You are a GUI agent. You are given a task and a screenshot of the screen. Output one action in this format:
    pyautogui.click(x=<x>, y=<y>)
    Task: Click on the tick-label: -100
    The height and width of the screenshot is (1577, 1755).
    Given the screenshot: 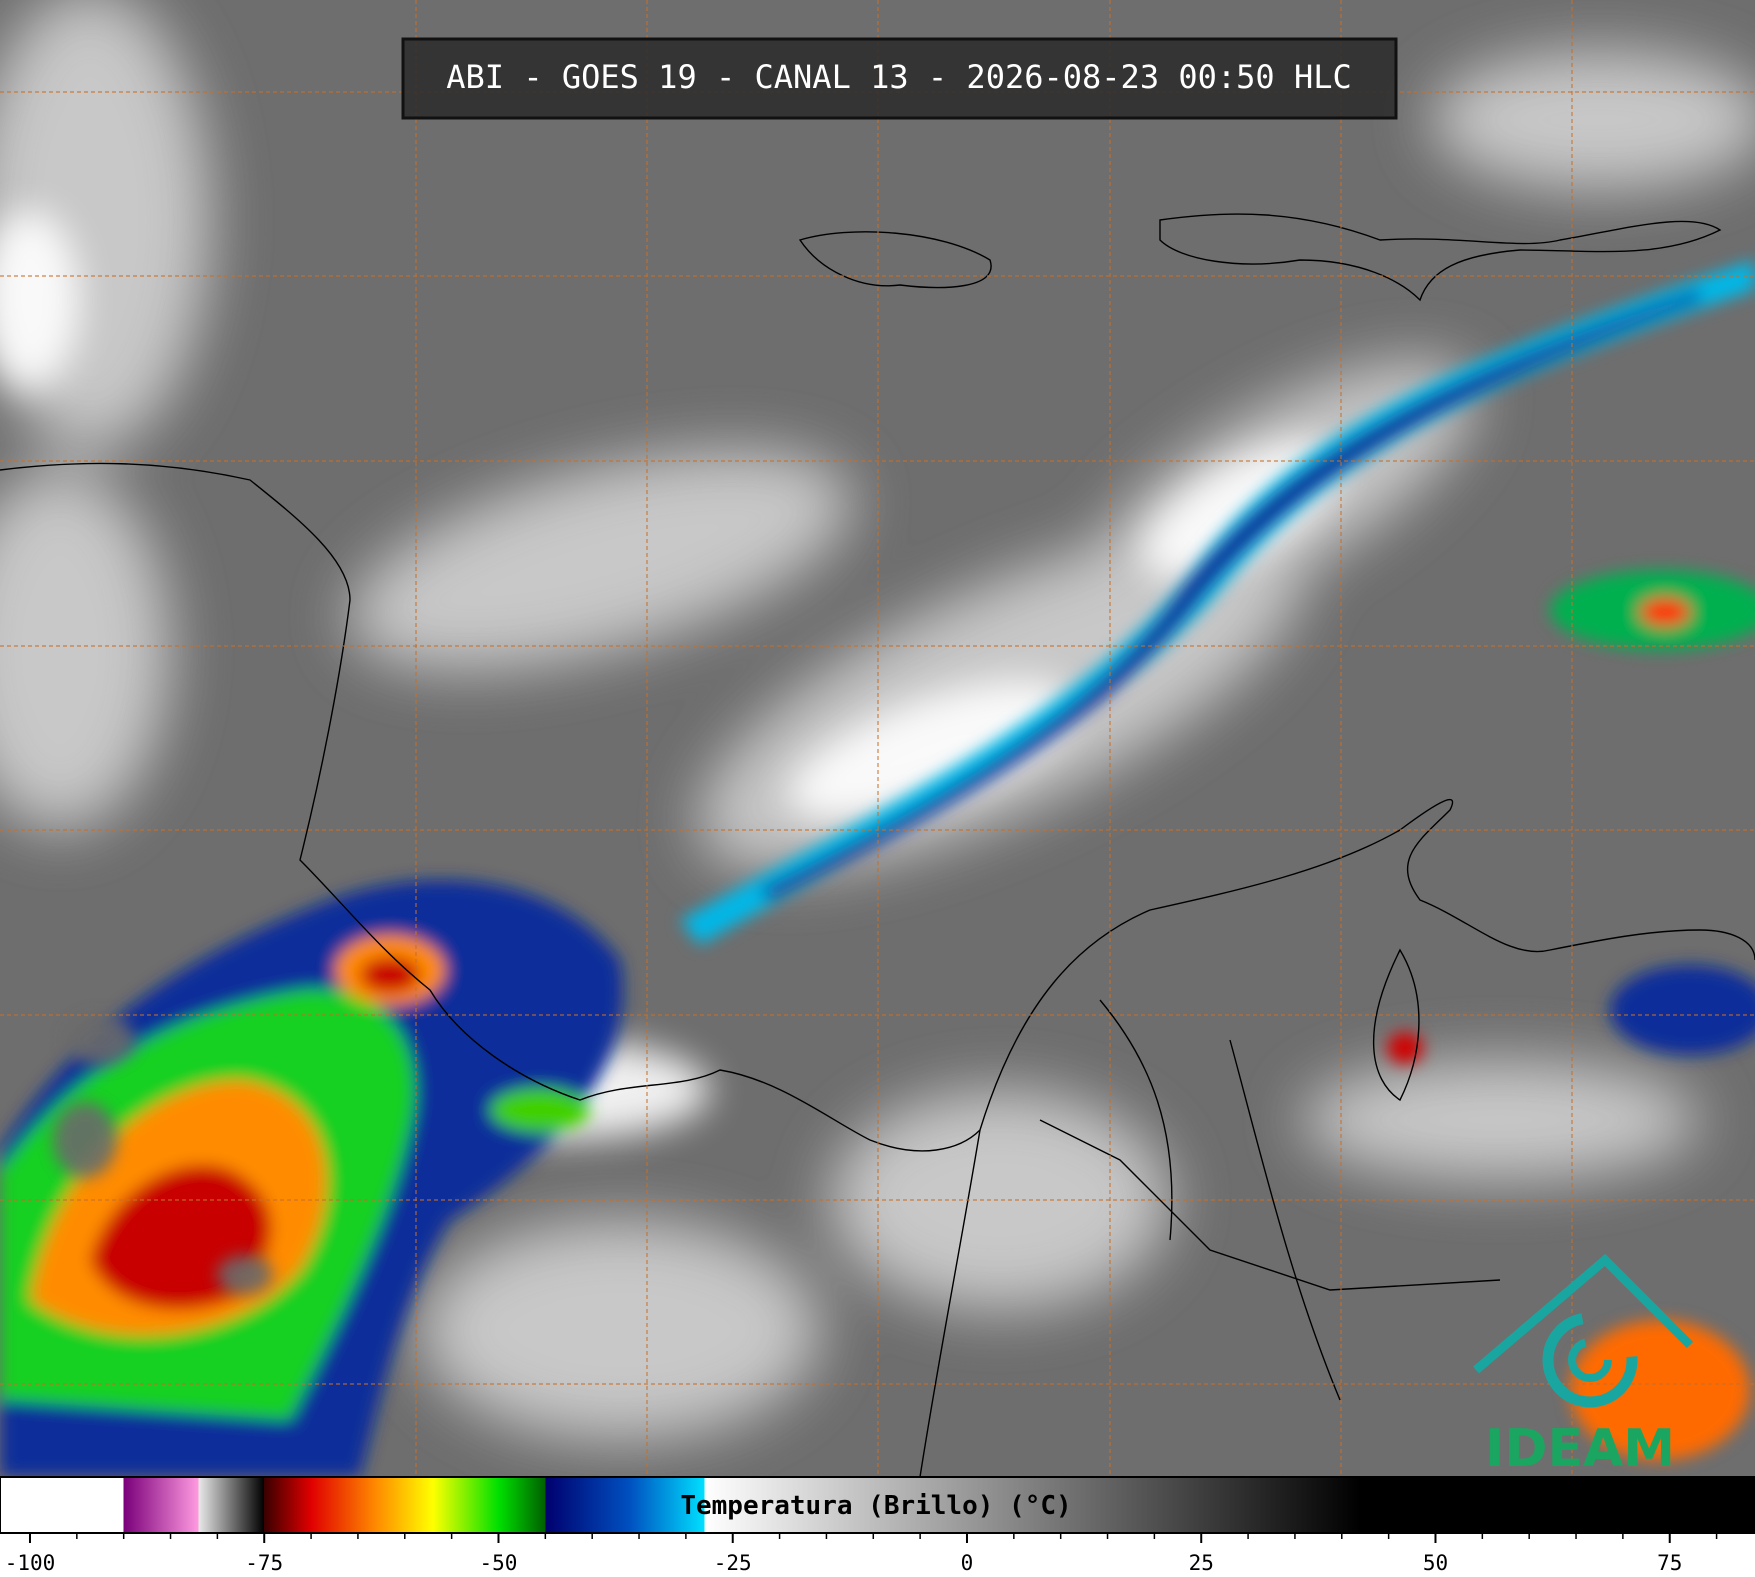 What is the action you would take?
    pyautogui.click(x=30, y=1563)
    